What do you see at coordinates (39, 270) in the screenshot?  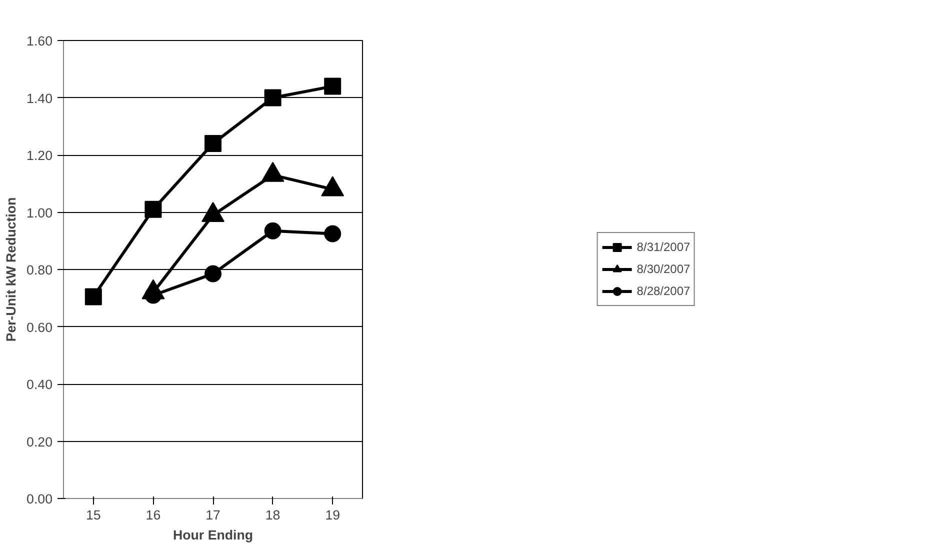 I see `y-tick-label: 0.80` at bounding box center [39, 270].